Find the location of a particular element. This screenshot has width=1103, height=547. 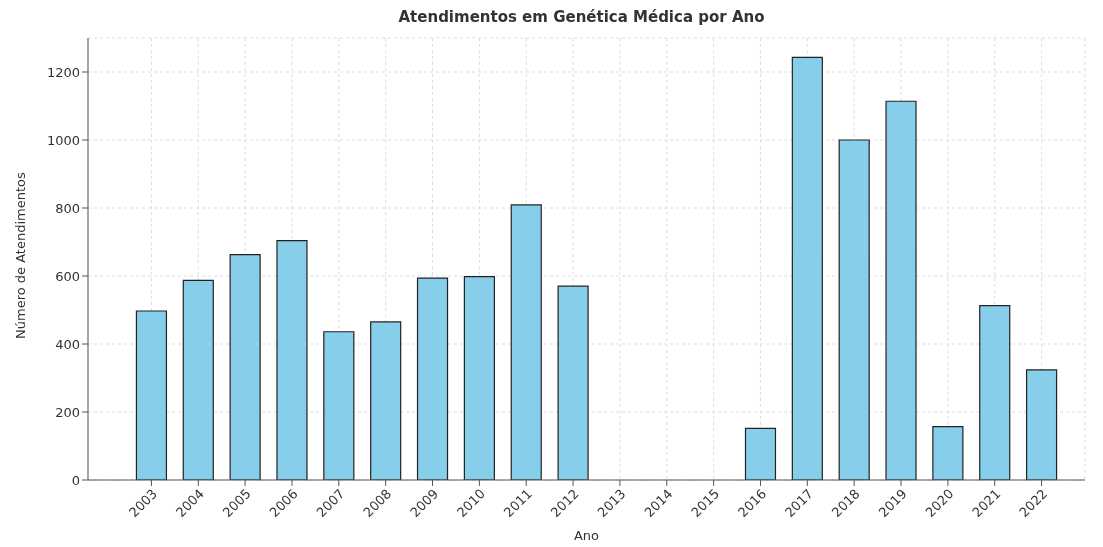

y-tick-label: 400 is located at coordinates (67, 344).